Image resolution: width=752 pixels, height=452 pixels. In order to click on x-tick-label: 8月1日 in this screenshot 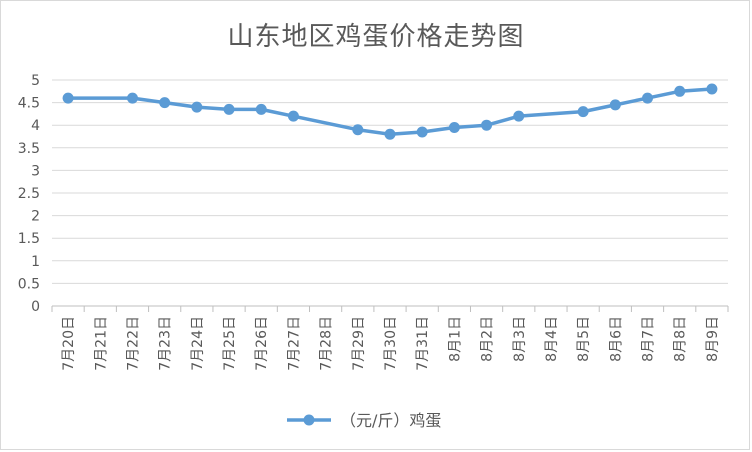, I will do `click(455, 339)`.